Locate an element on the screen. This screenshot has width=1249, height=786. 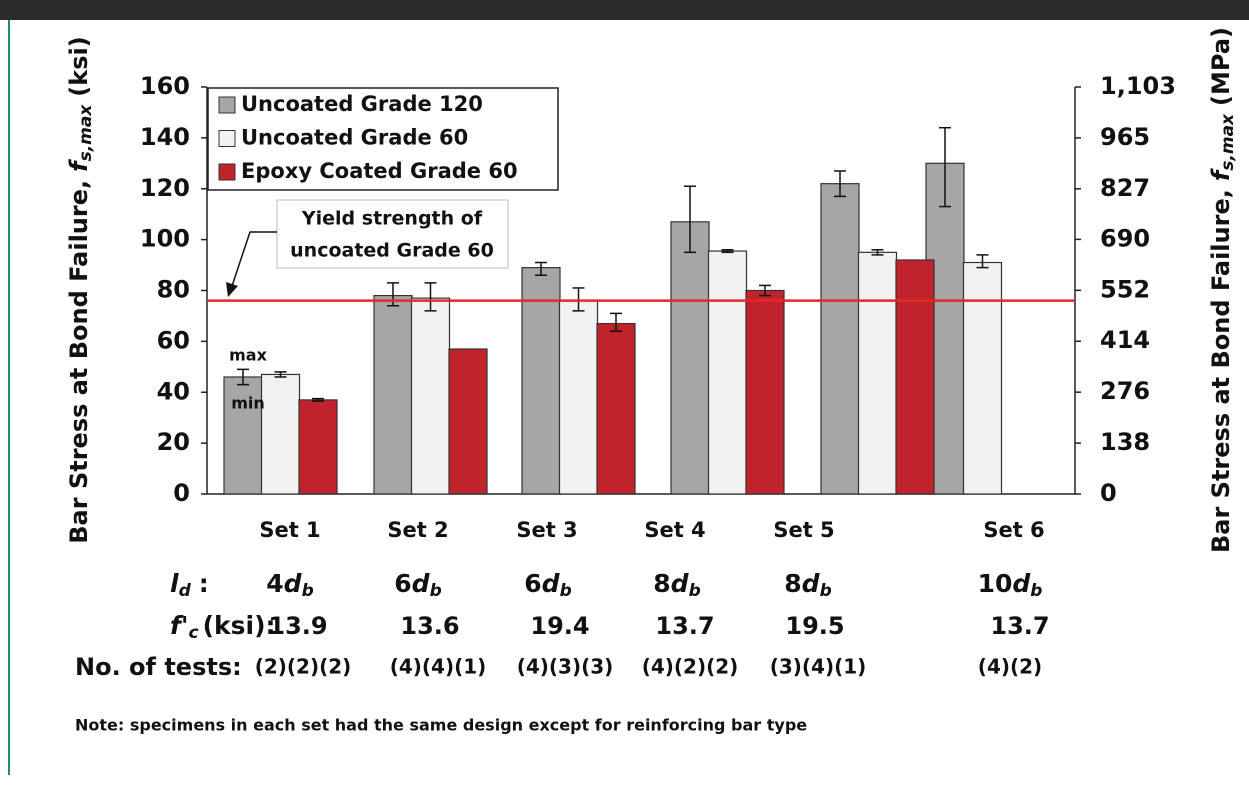
y-axis-title-part: Bar Stress at Bond Failure, is located at coordinates (79, 362).